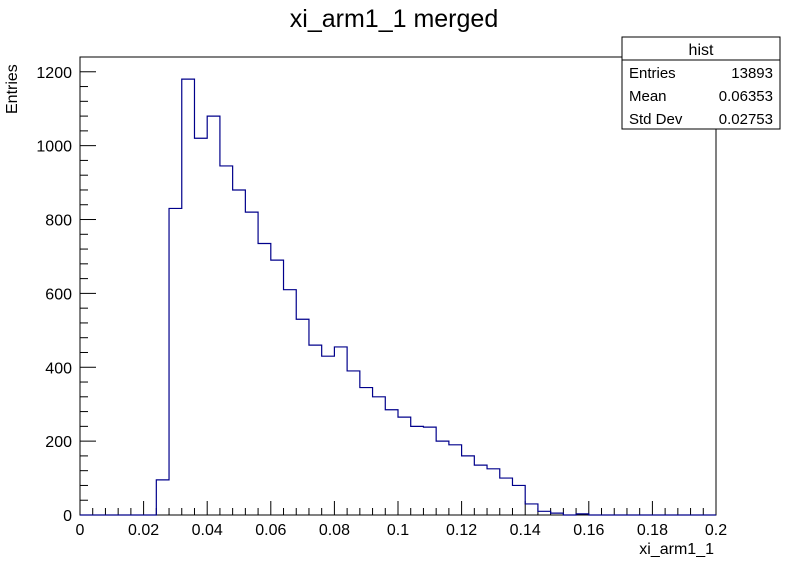 This screenshot has width=796, height=572. Describe the element at coordinates (54, 147) in the screenshot. I see `y-tick-label: 1000` at that location.